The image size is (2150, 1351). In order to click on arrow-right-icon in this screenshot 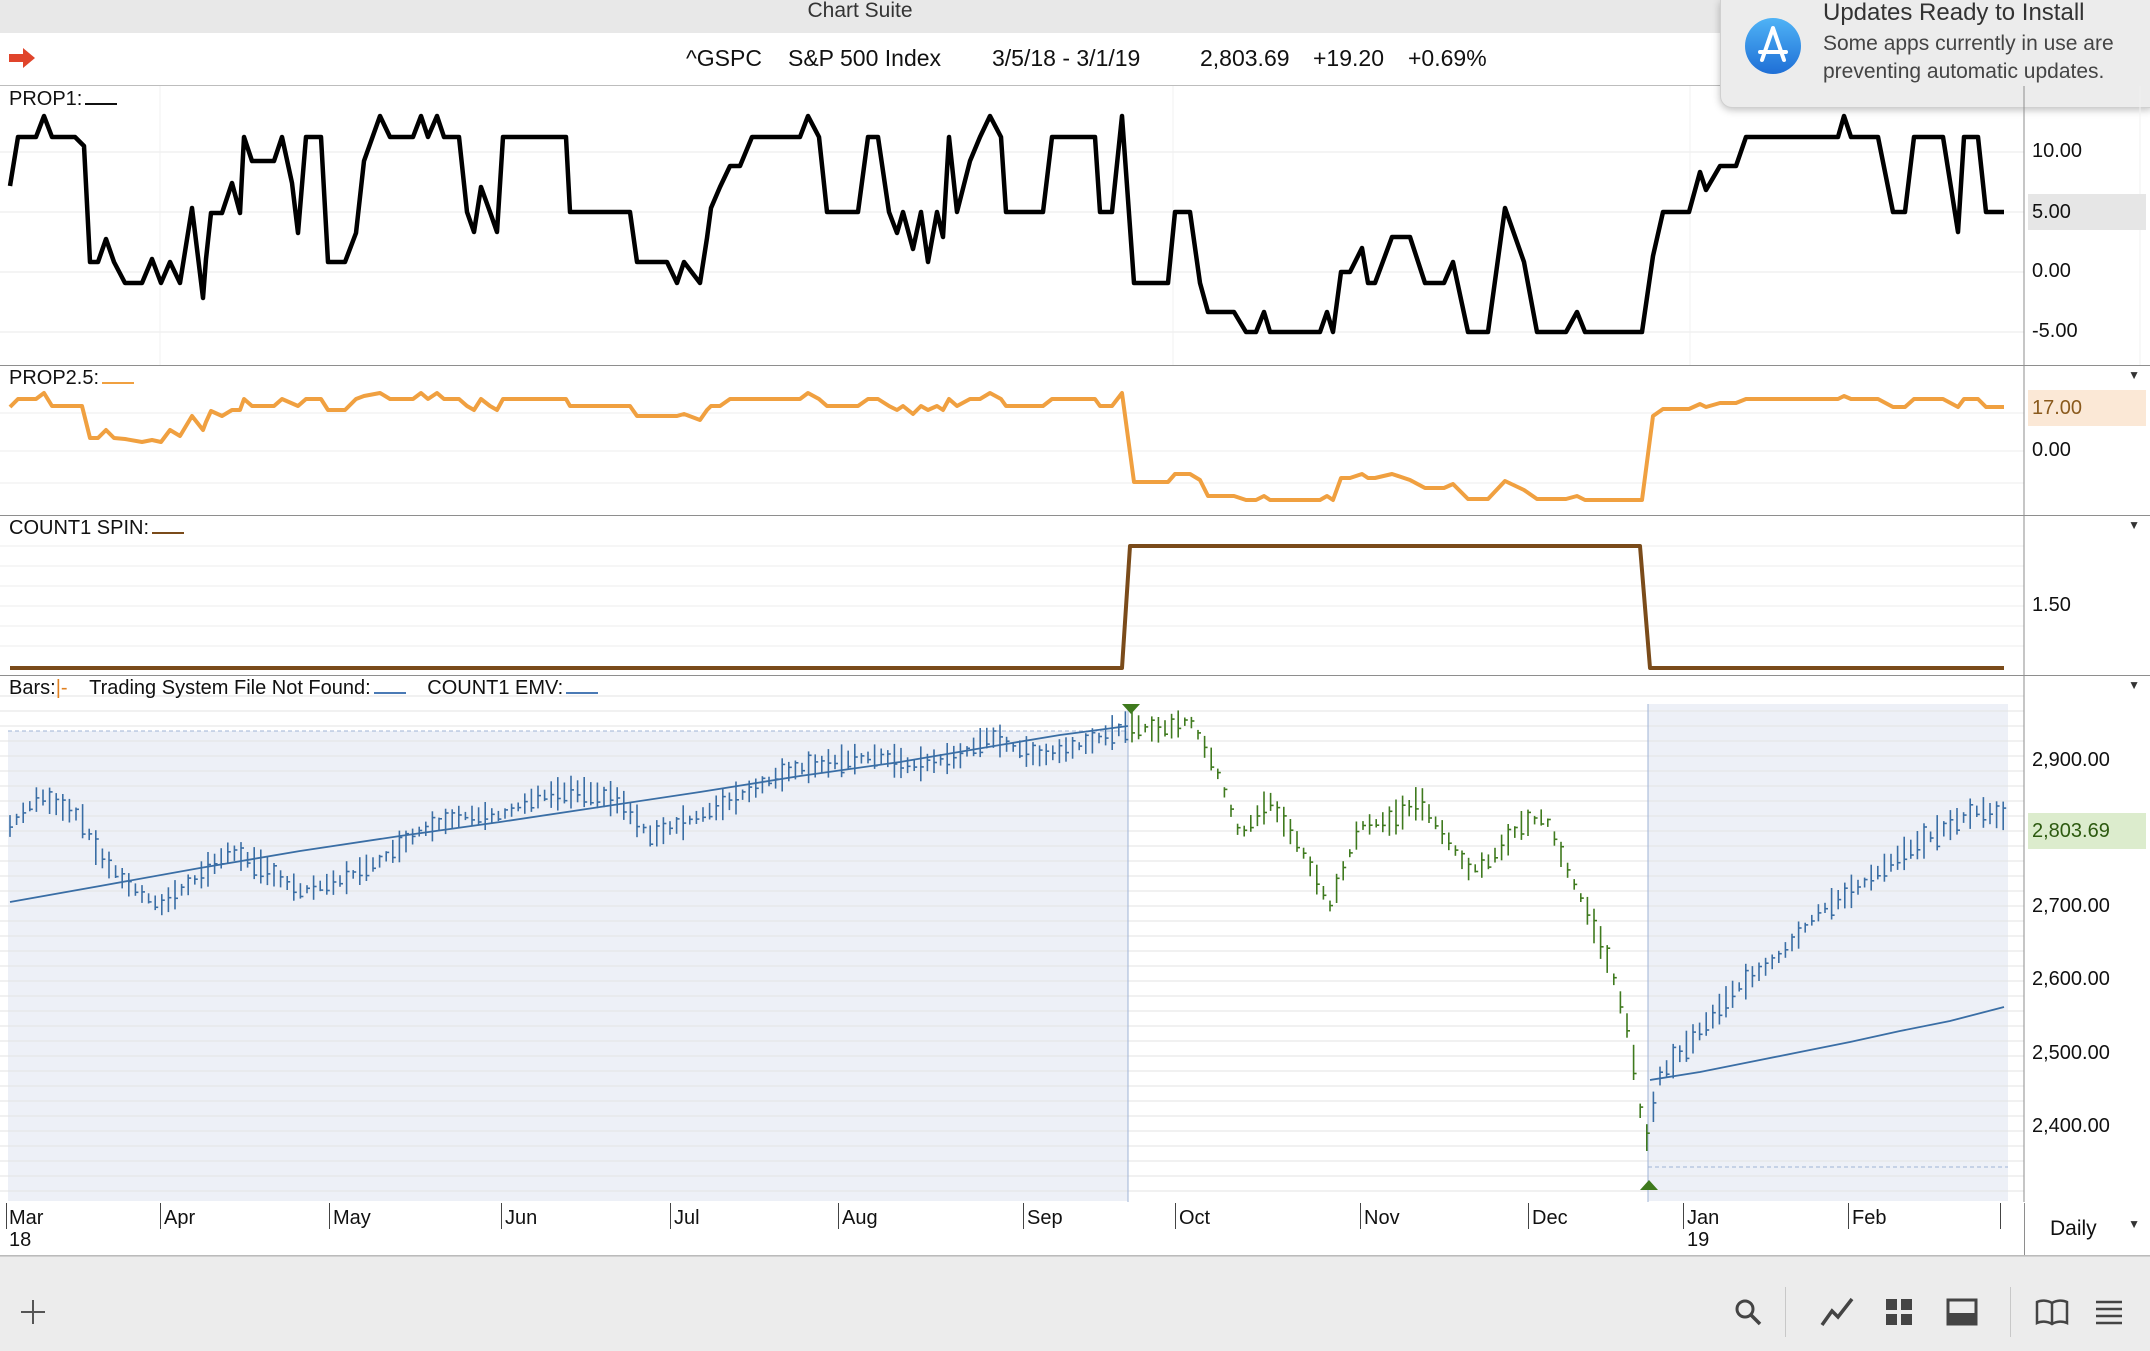, I will do `click(22, 60)`.